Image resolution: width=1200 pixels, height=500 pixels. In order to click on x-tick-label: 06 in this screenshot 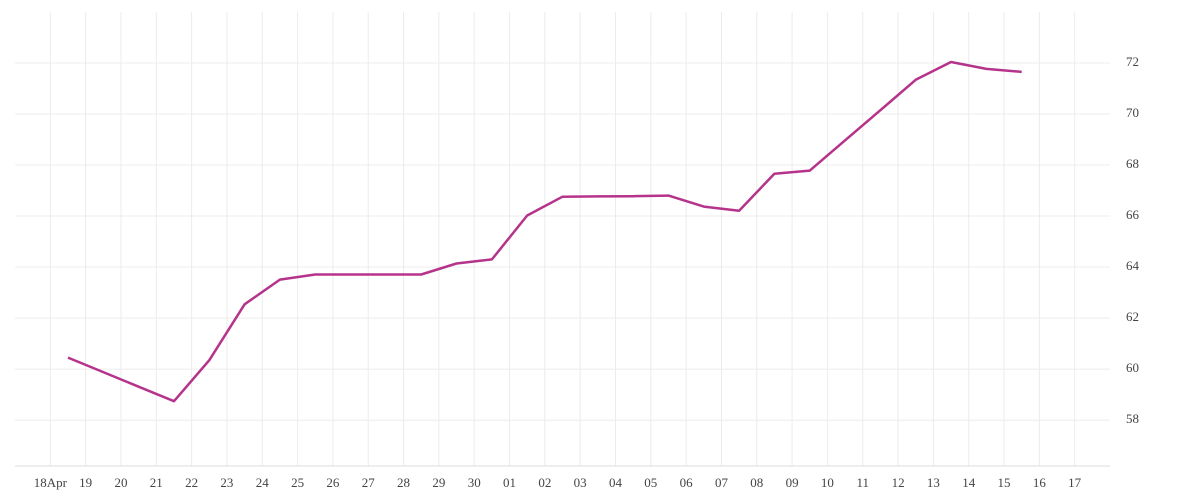, I will do `click(687, 482)`.